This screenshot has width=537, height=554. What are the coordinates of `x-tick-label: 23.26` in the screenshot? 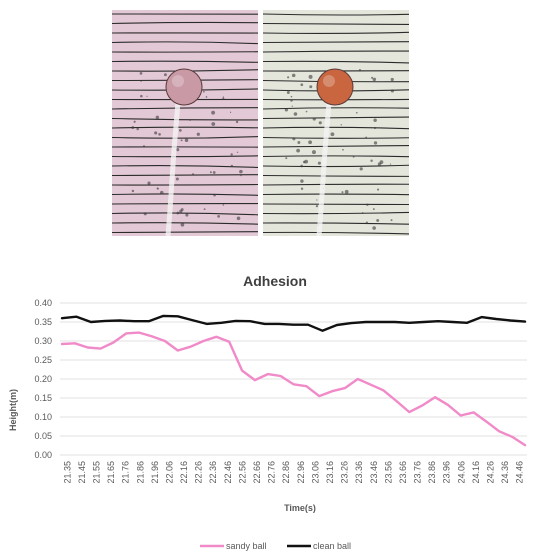 It's located at (345, 472).